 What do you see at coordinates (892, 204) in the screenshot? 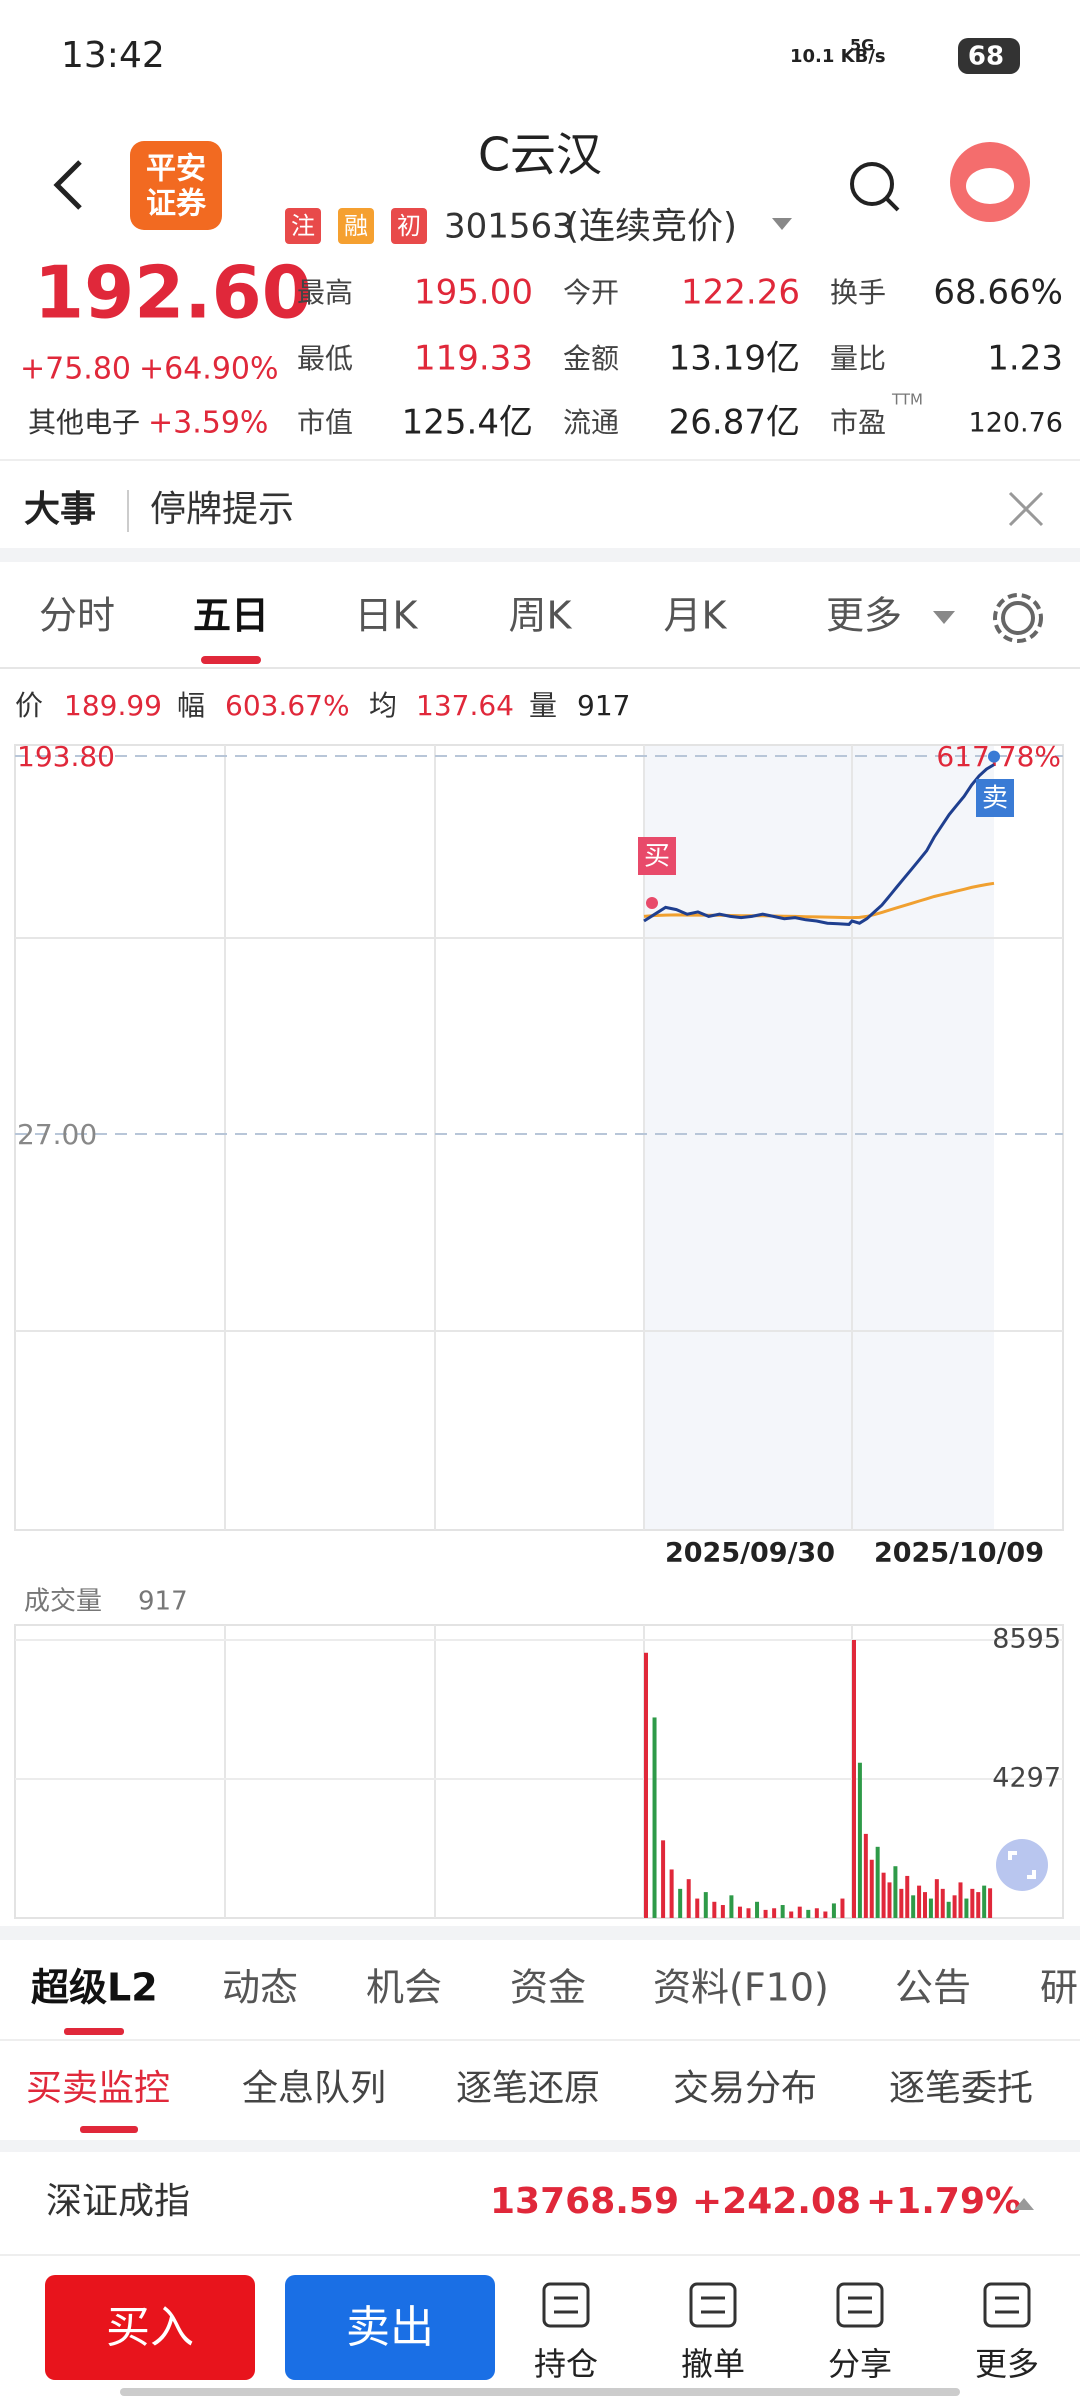
I see `search-handle` at bounding box center [892, 204].